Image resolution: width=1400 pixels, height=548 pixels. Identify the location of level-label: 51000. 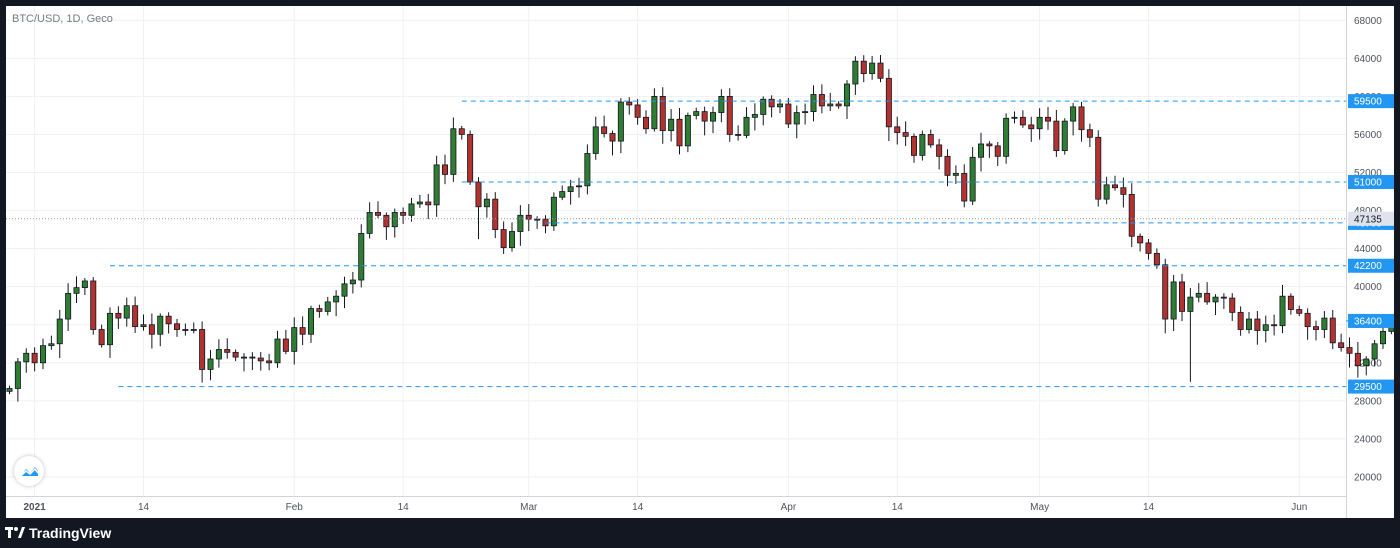
(1368, 183).